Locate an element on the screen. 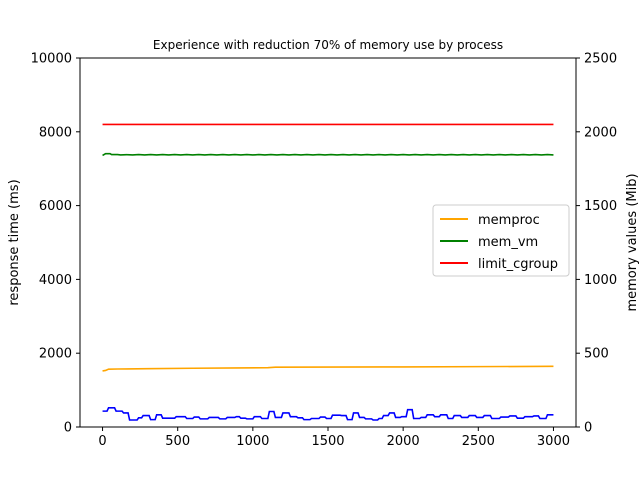 The image size is (640, 480). x-tick-label: 1000 is located at coordinates (252, 441).